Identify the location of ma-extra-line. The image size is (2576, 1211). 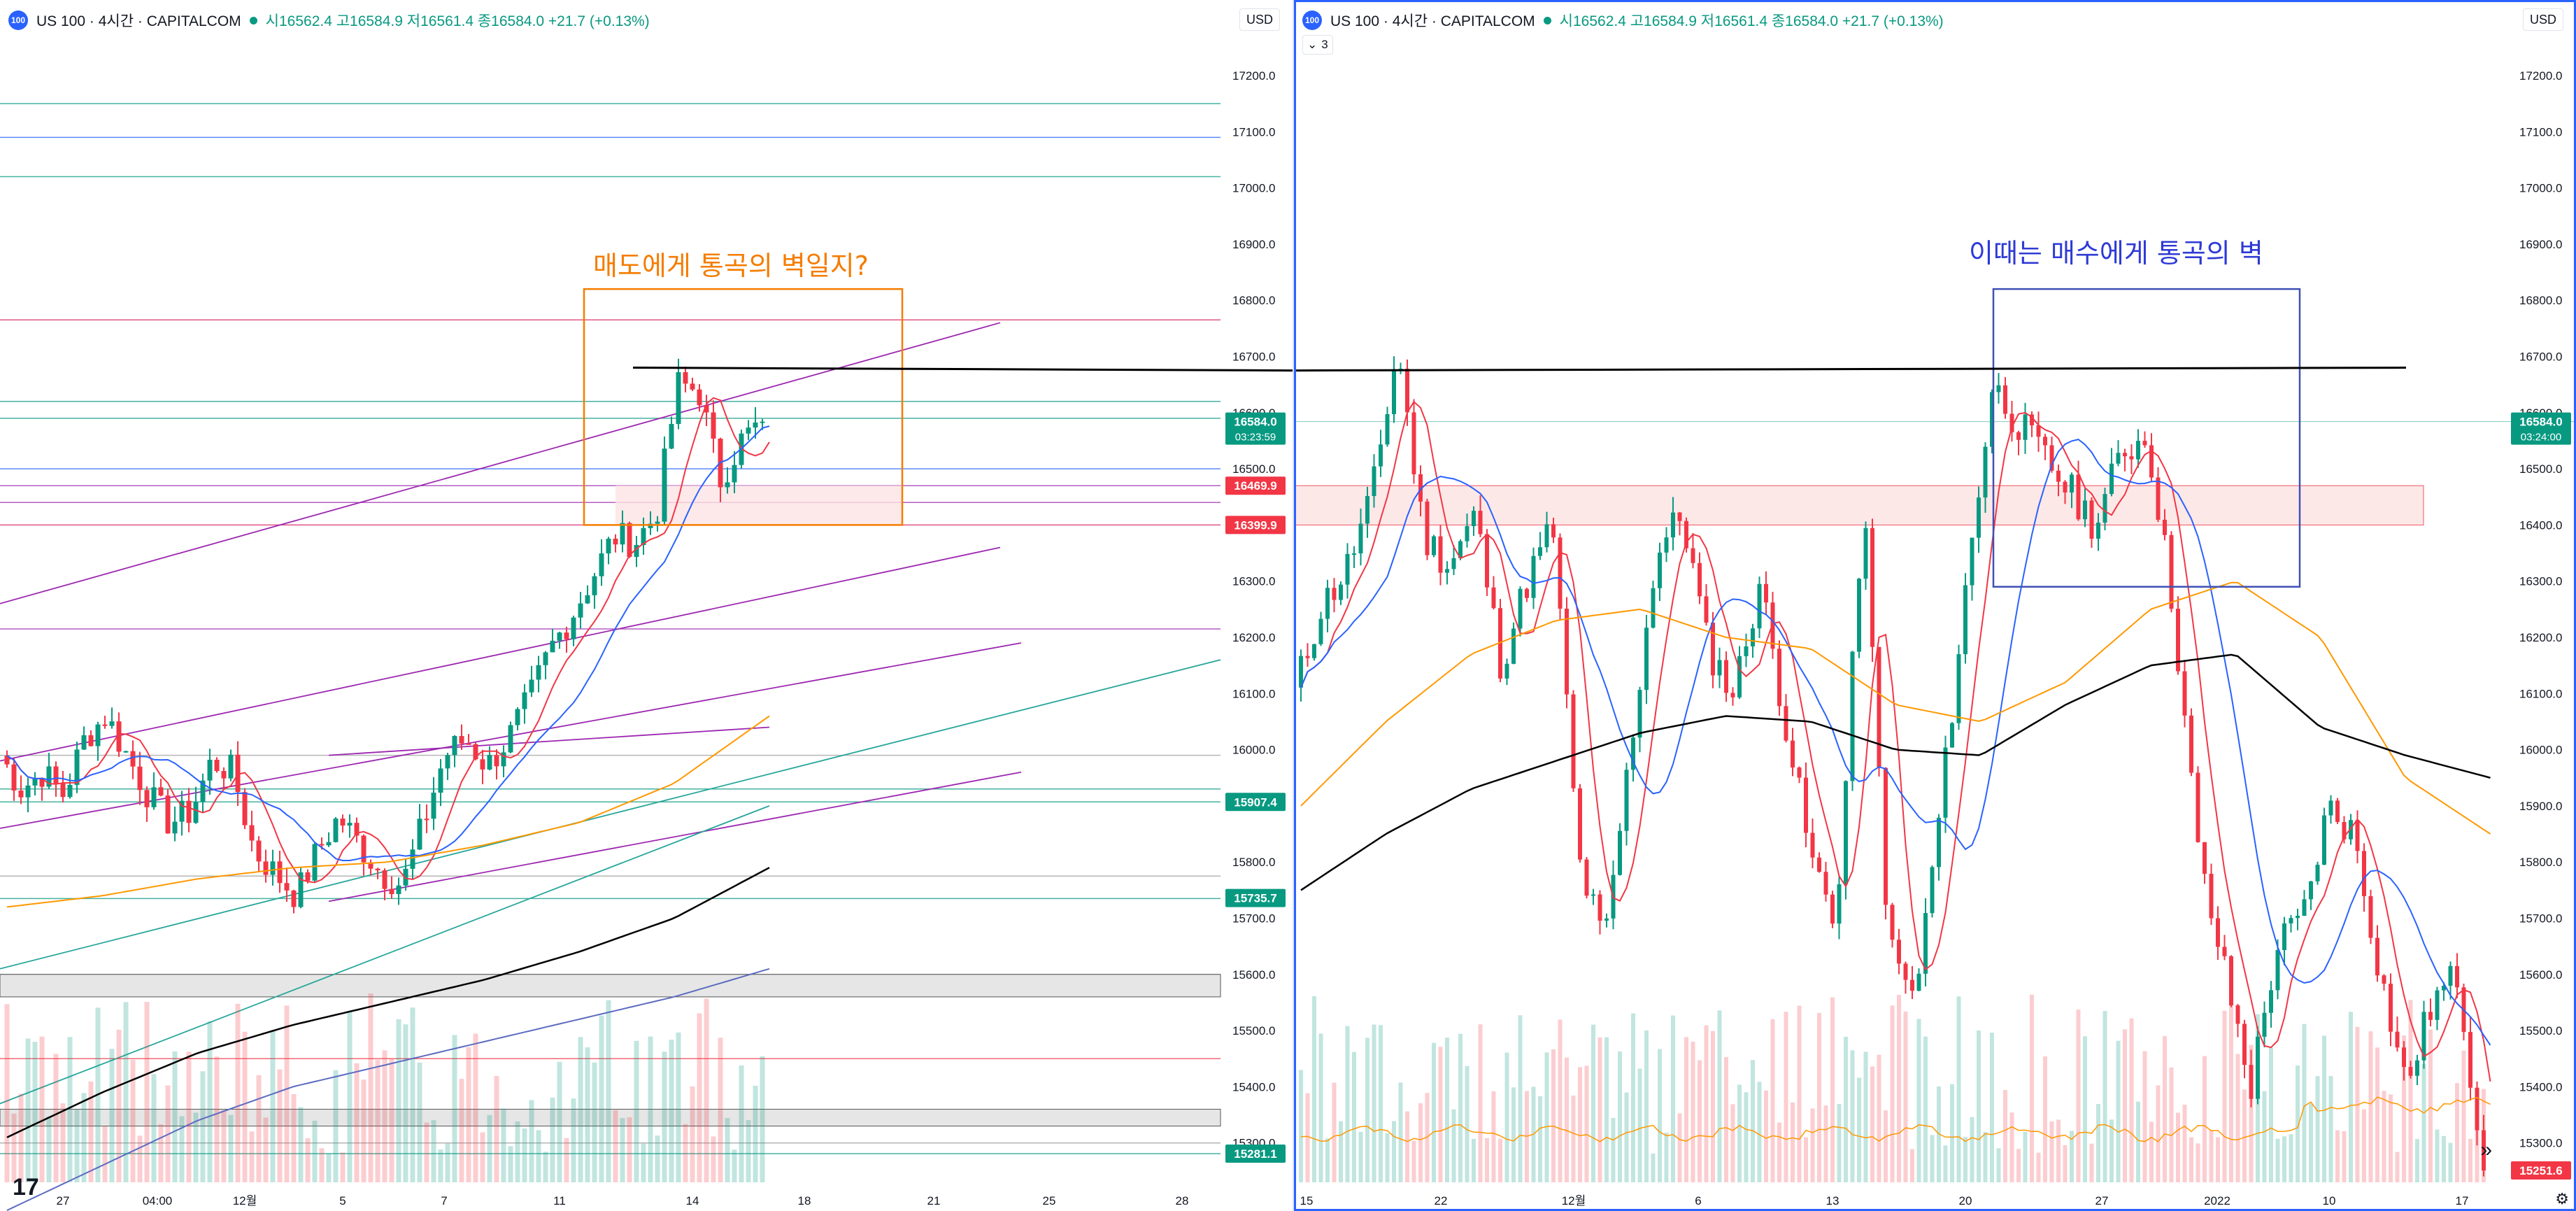
(388, 1089).